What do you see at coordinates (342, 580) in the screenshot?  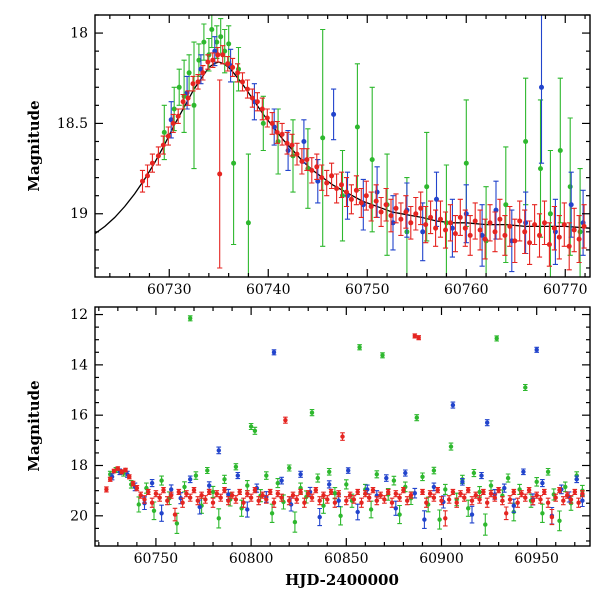 I see `bottom-panel-x-axis-title: HJD-2400000` at bounding box center [342, 580].